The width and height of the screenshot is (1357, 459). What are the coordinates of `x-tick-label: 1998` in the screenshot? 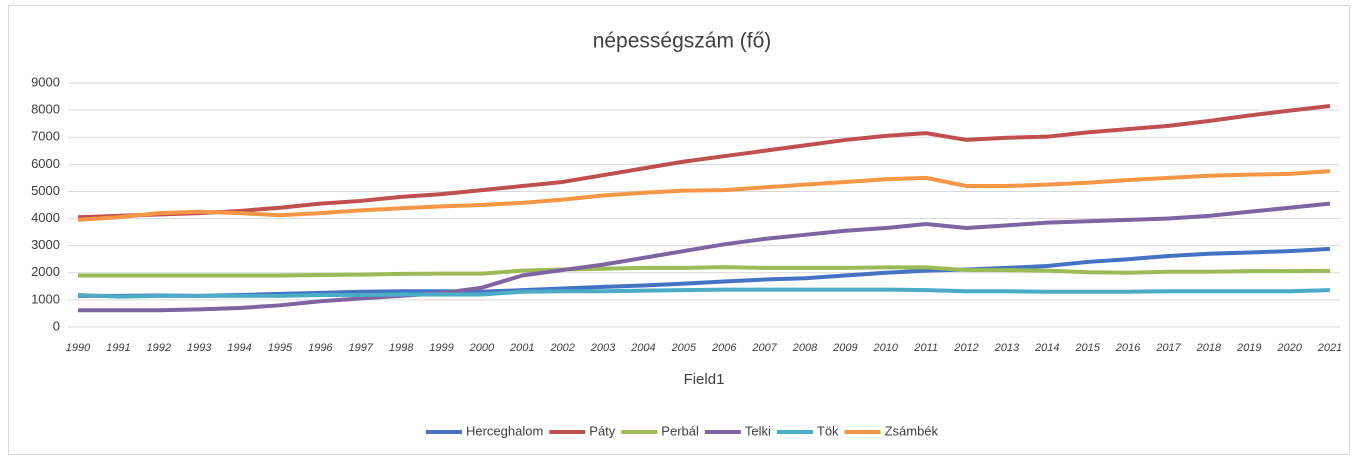 It's located at (401, 348).